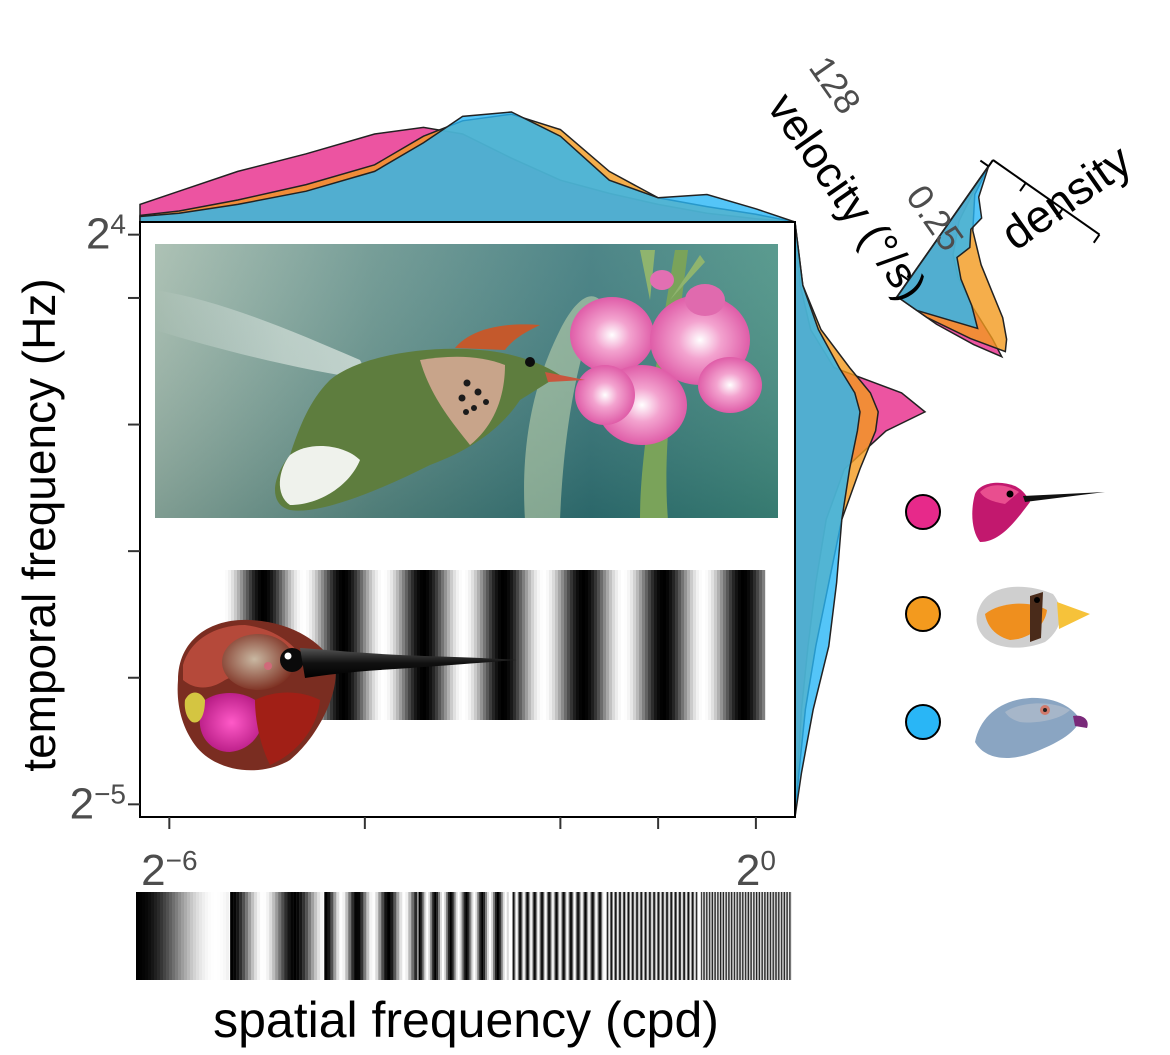  Describe the element at coordinates (467, 167) in the screenshot. I see `spatial-frequency-density` at that location.